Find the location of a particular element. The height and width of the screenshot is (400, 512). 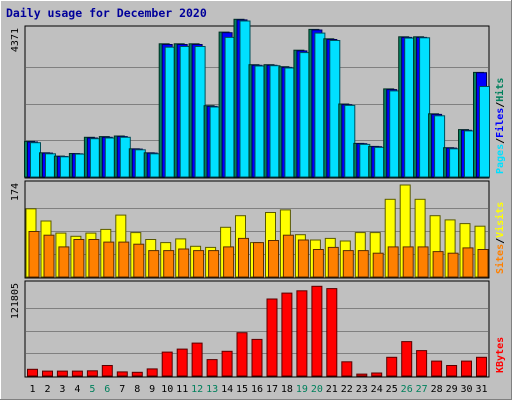

x-tick-label-day-27: 27 is located at coordinates (422, 389).